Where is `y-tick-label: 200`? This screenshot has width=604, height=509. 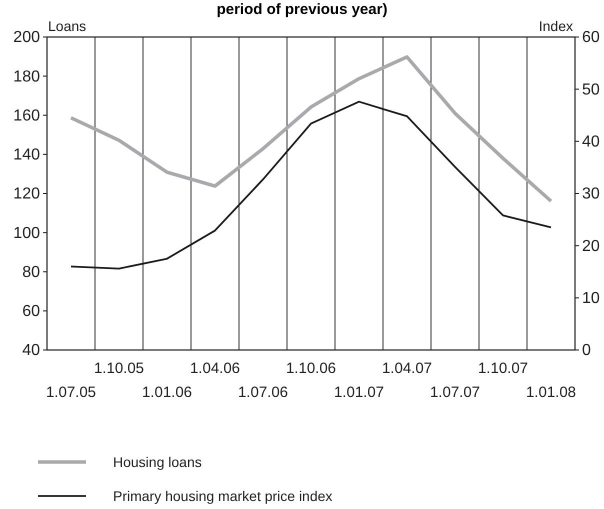 y-tick-label: 200 is located at coordinates (26, 37).